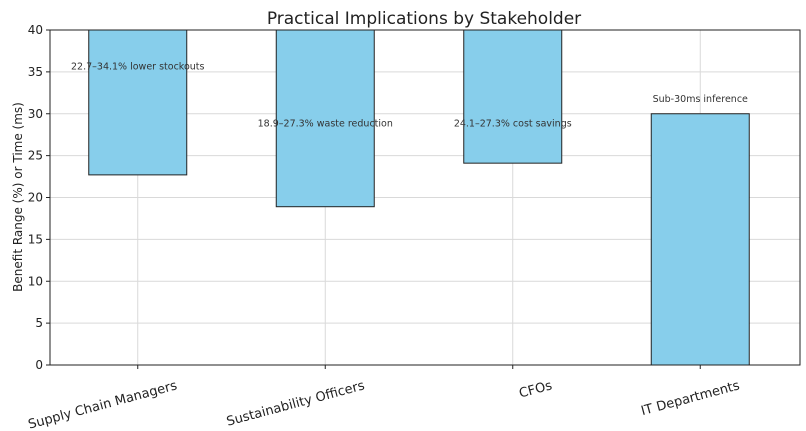 The height and width of the screenshot is (431, 806). What do you see at coordinates (39, 323) in the screenshot?
I see `y-tick-label: 5` at bounding box center [39, 323].